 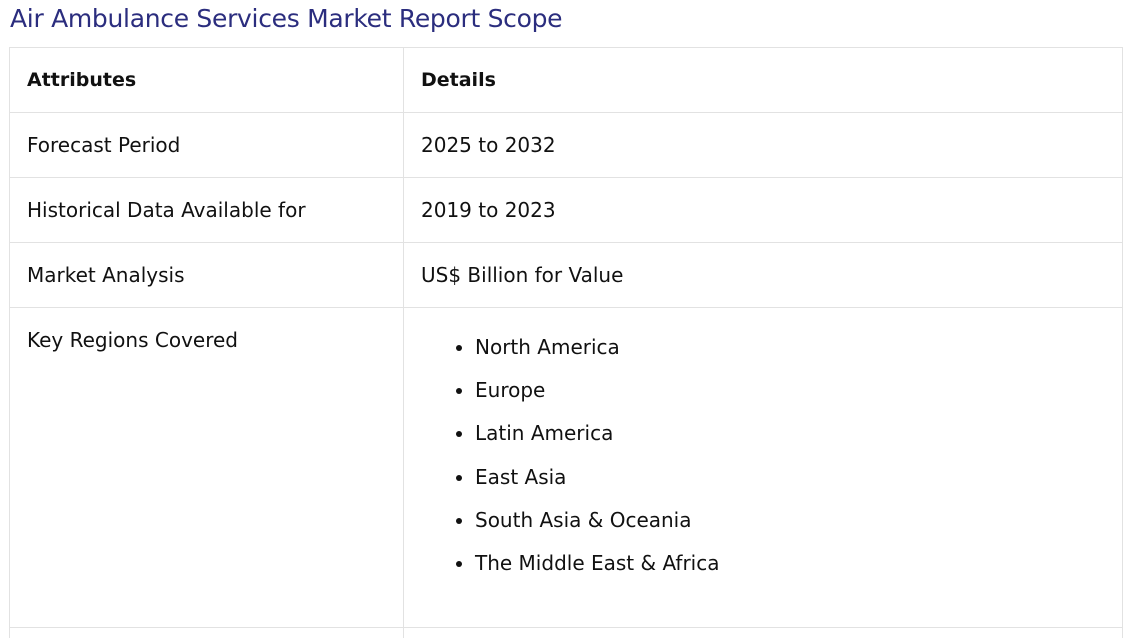 What do you see at coordinates (763, 275) in the screenshot?
I see `detail-cell: US$ Billion for Value` at bounding box center [763, 275].